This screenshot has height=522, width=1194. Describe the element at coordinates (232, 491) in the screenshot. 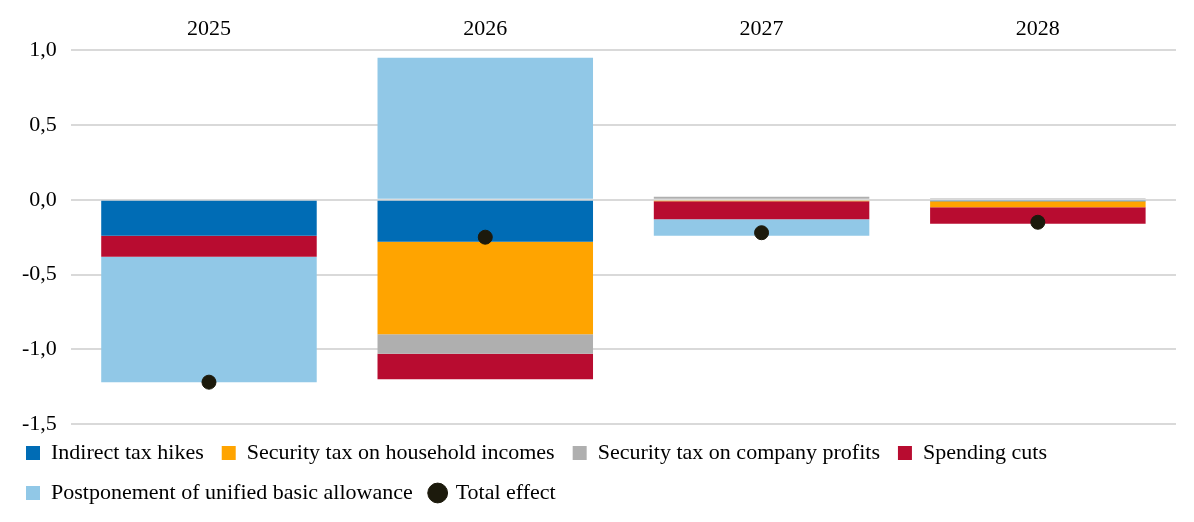

I see `legend-label: Postponement of unified basic allowance` at that location.